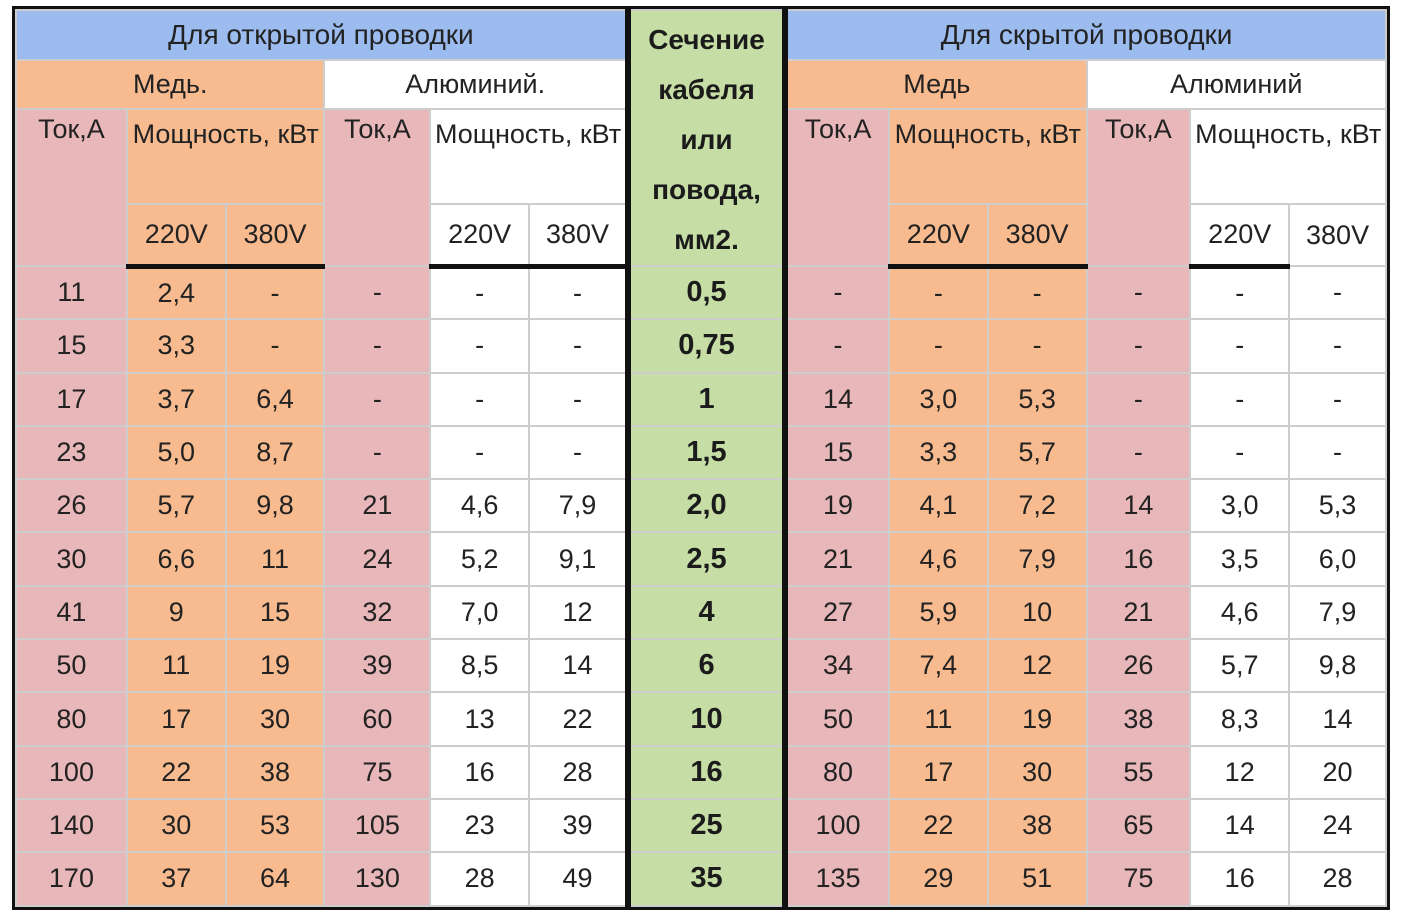 The width and height of the screenshot is (1408, 919). Describe the element at coordinates (176, 719) in the screenshot. I see `power-220v-copper-open-cell: 17` at that location.